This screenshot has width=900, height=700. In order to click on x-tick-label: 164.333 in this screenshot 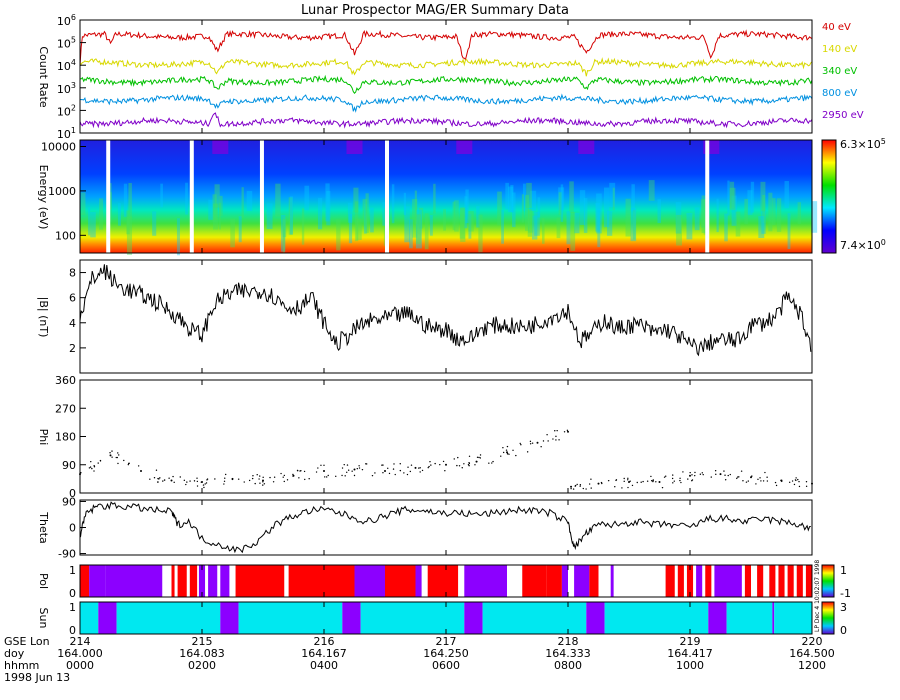, I will do `click(568, 653)`.